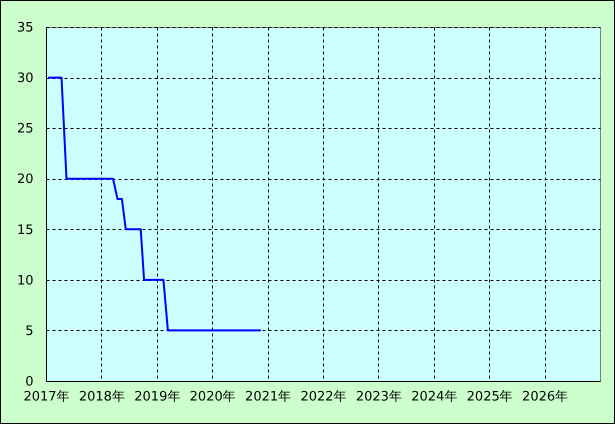 Image resolution: width=615 pixels, height=424 pixels. Describe the element at coordinates (157, 397) in the screenshot. I see `x-tick-label: 2019年` at that location.